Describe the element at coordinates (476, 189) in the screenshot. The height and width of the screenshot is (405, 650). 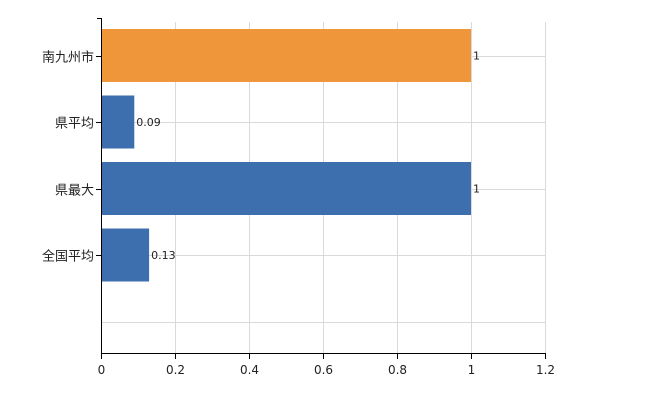
I see `data-label-3: 1` at that location.